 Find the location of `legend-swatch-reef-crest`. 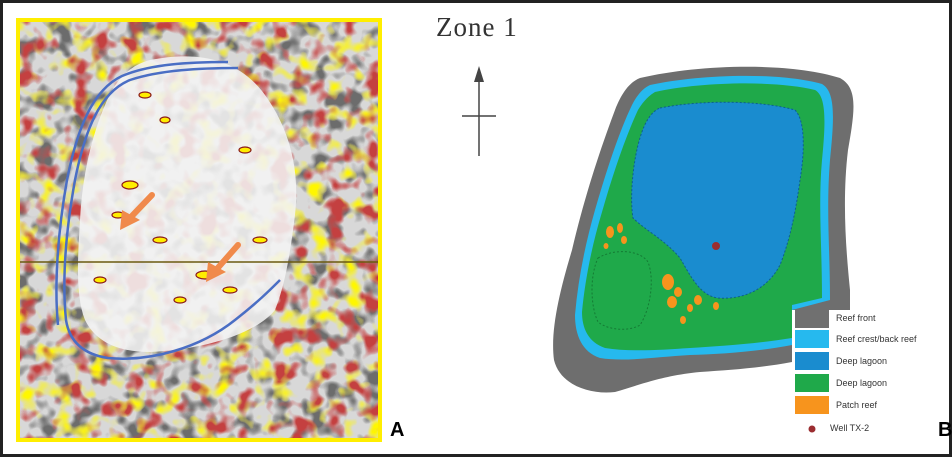

legend-swatch-reef-crest is located at coordinates (812, 339).